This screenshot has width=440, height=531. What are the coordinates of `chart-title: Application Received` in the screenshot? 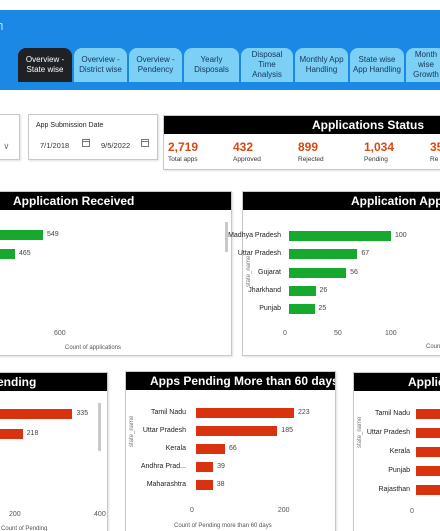 It's located at (115, 201).